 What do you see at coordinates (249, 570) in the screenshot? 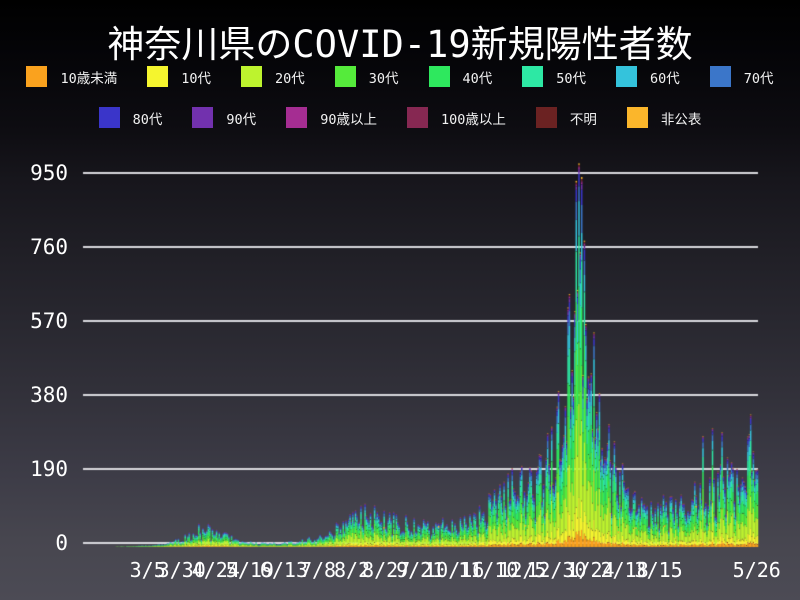
I see `x-tick-label: 5/19` at bounding box center [249, 570].